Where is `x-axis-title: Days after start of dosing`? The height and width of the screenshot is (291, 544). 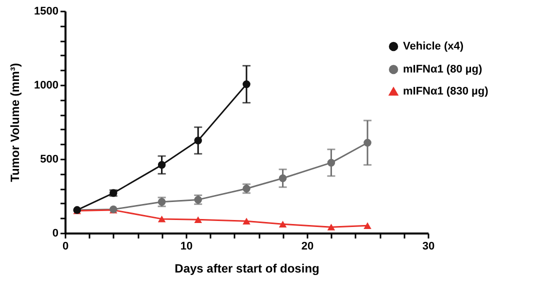
x-axis-title: Days after start of dosing is located at coordinates (247, 269).